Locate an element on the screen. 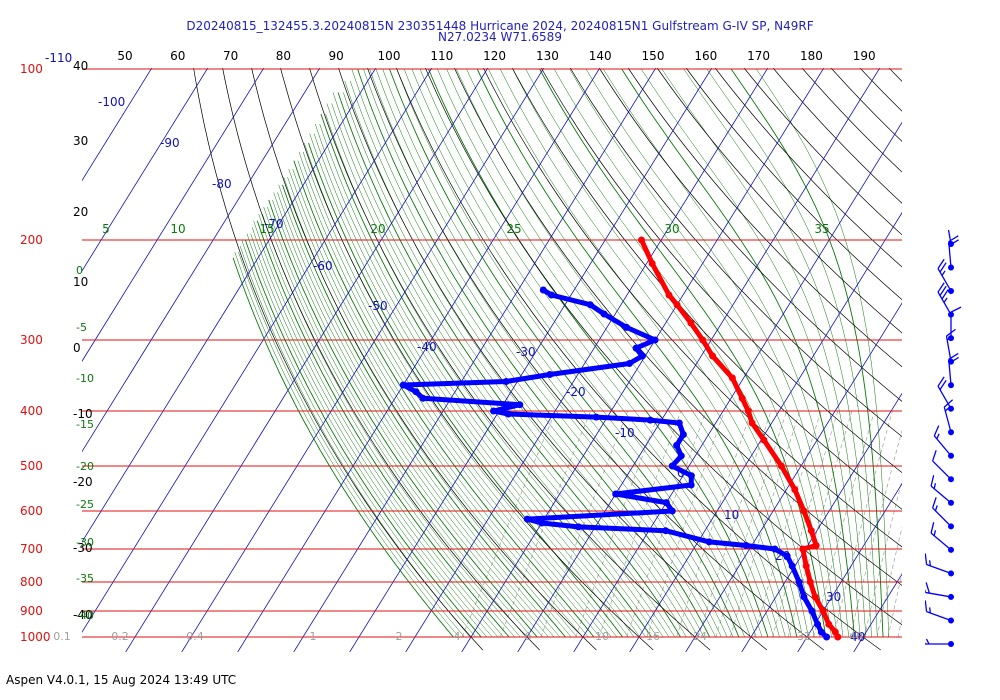 The height and width of the screenshot is (700, 1000). theta-label: 30 is located at coordinates (80, 141).